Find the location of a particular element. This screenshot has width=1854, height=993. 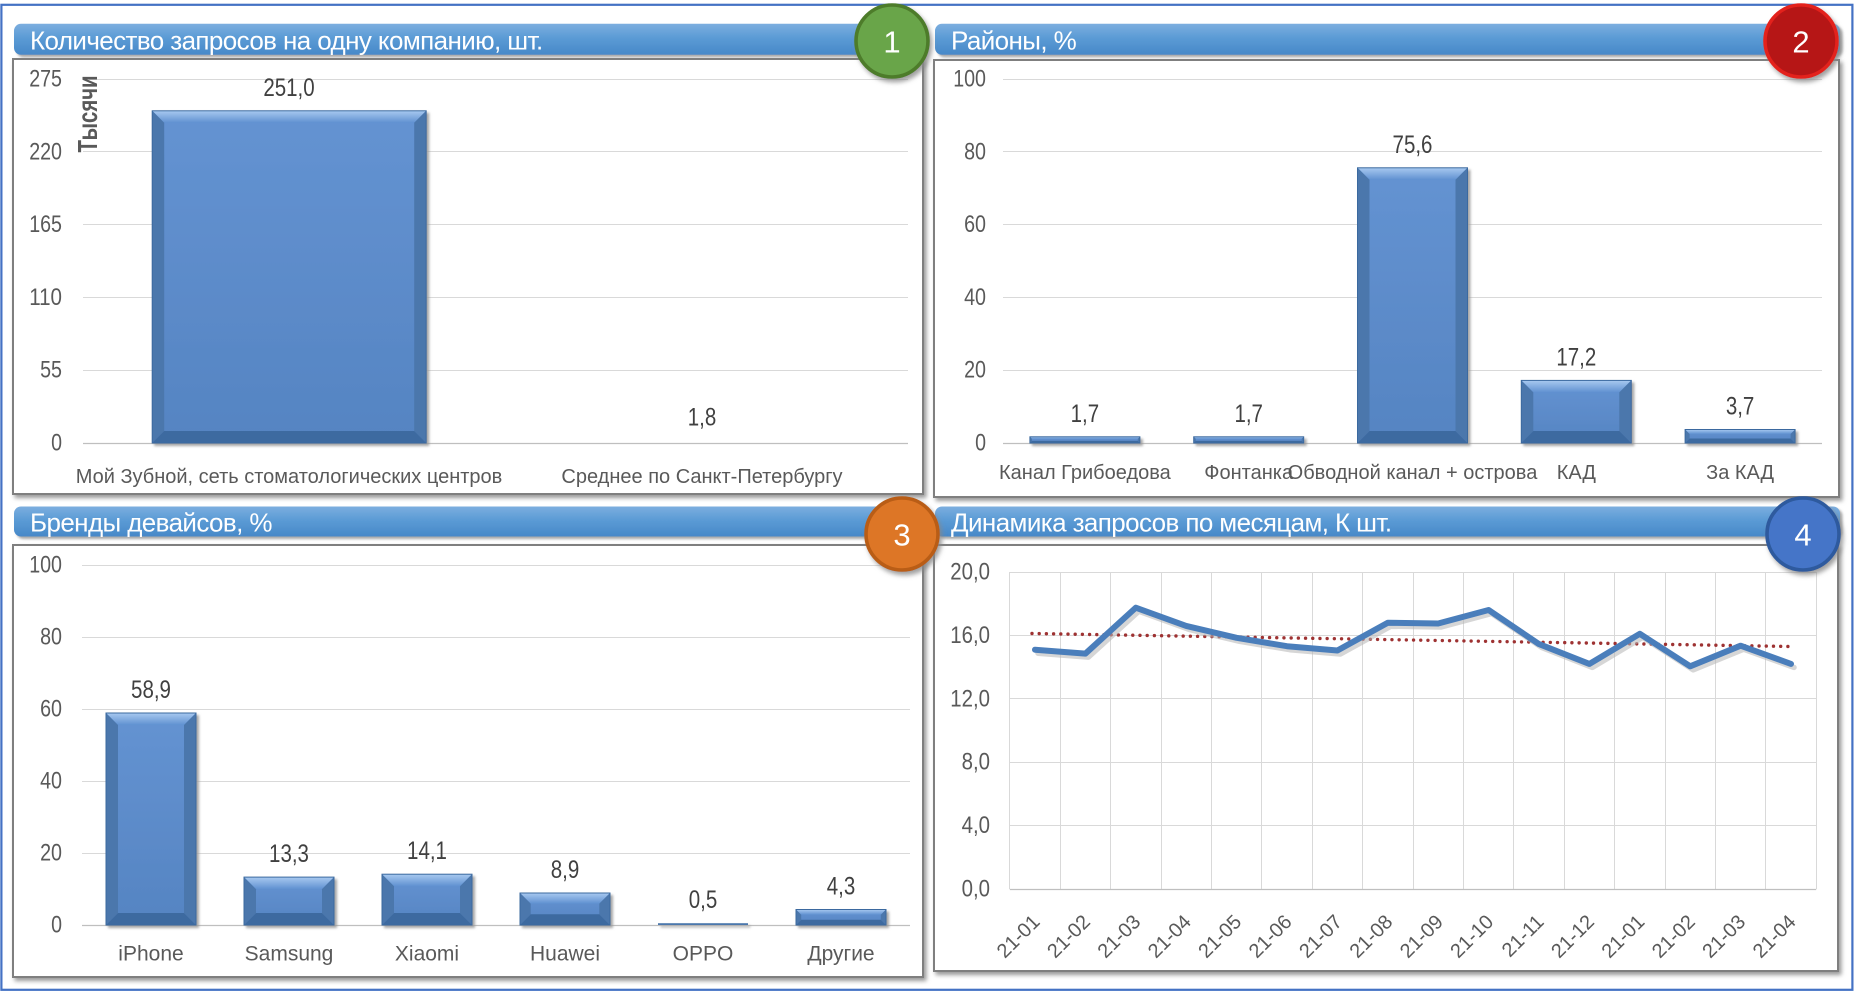

svg-text: 8,0 is located at coordinates (976, 762).